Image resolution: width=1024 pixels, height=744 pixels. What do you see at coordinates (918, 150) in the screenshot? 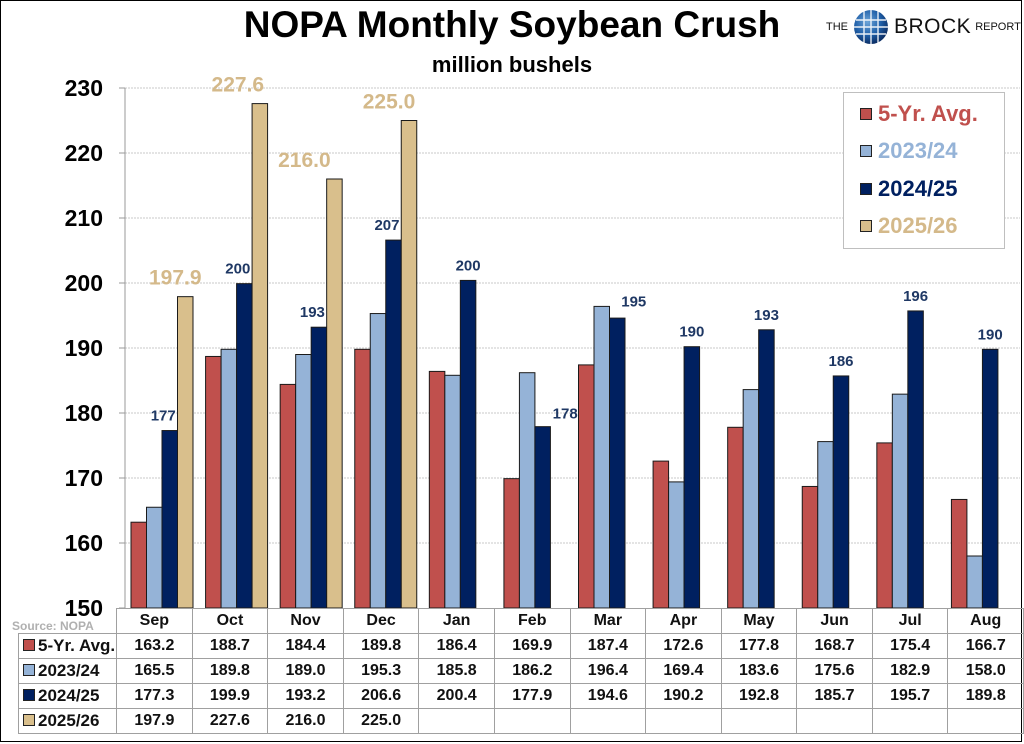
I see `legend-label-2023-24: 2023/24` at bounding box center [918, 150].